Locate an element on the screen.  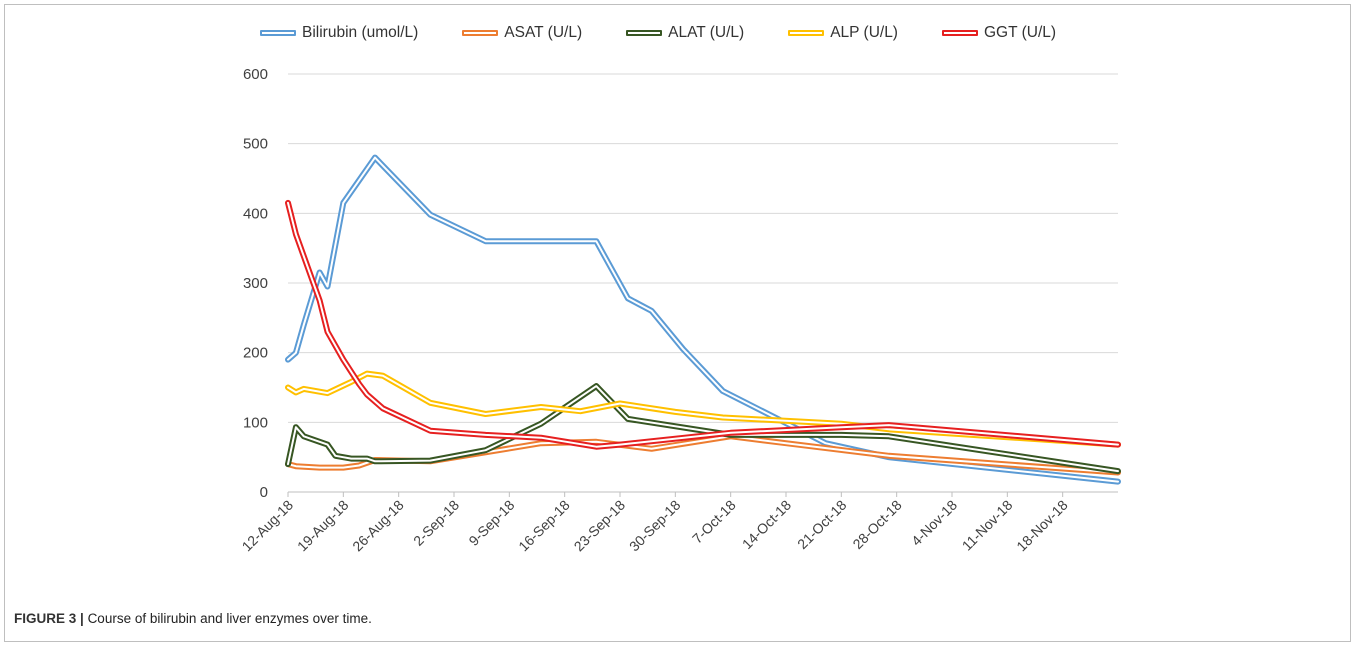
legend-label: ALP (U/L) is located at coordinates (864, 32).